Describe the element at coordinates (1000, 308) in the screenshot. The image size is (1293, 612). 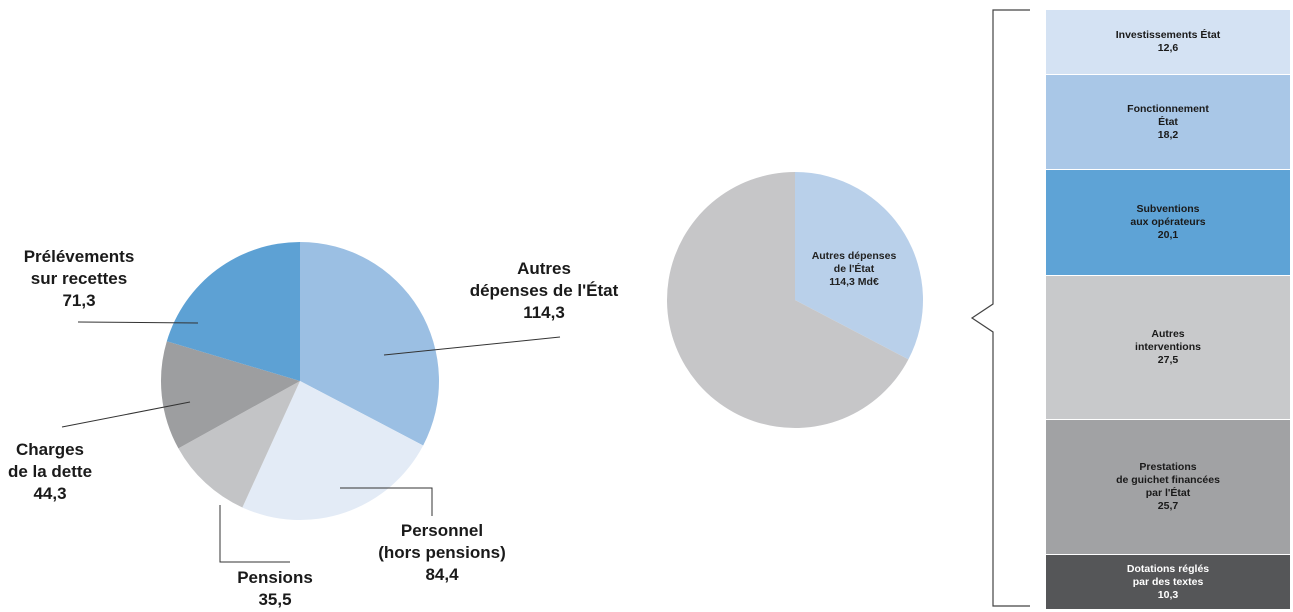
I see `grouping-bracket` at that location.